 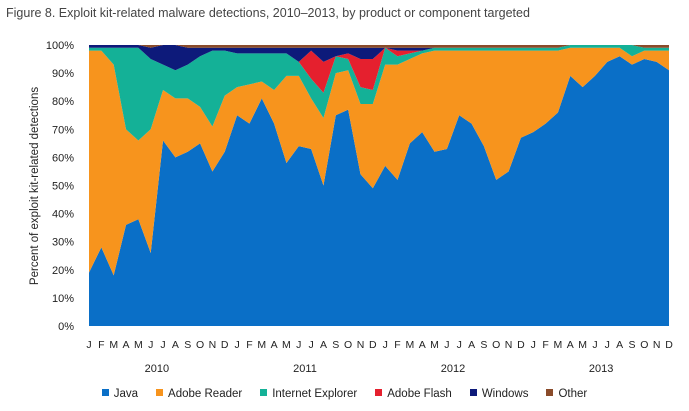 What do you see at coordinates (315, 394) in the screenshot?
I see `legend-label: Internet Explorer` at bounding box center [315, 394].